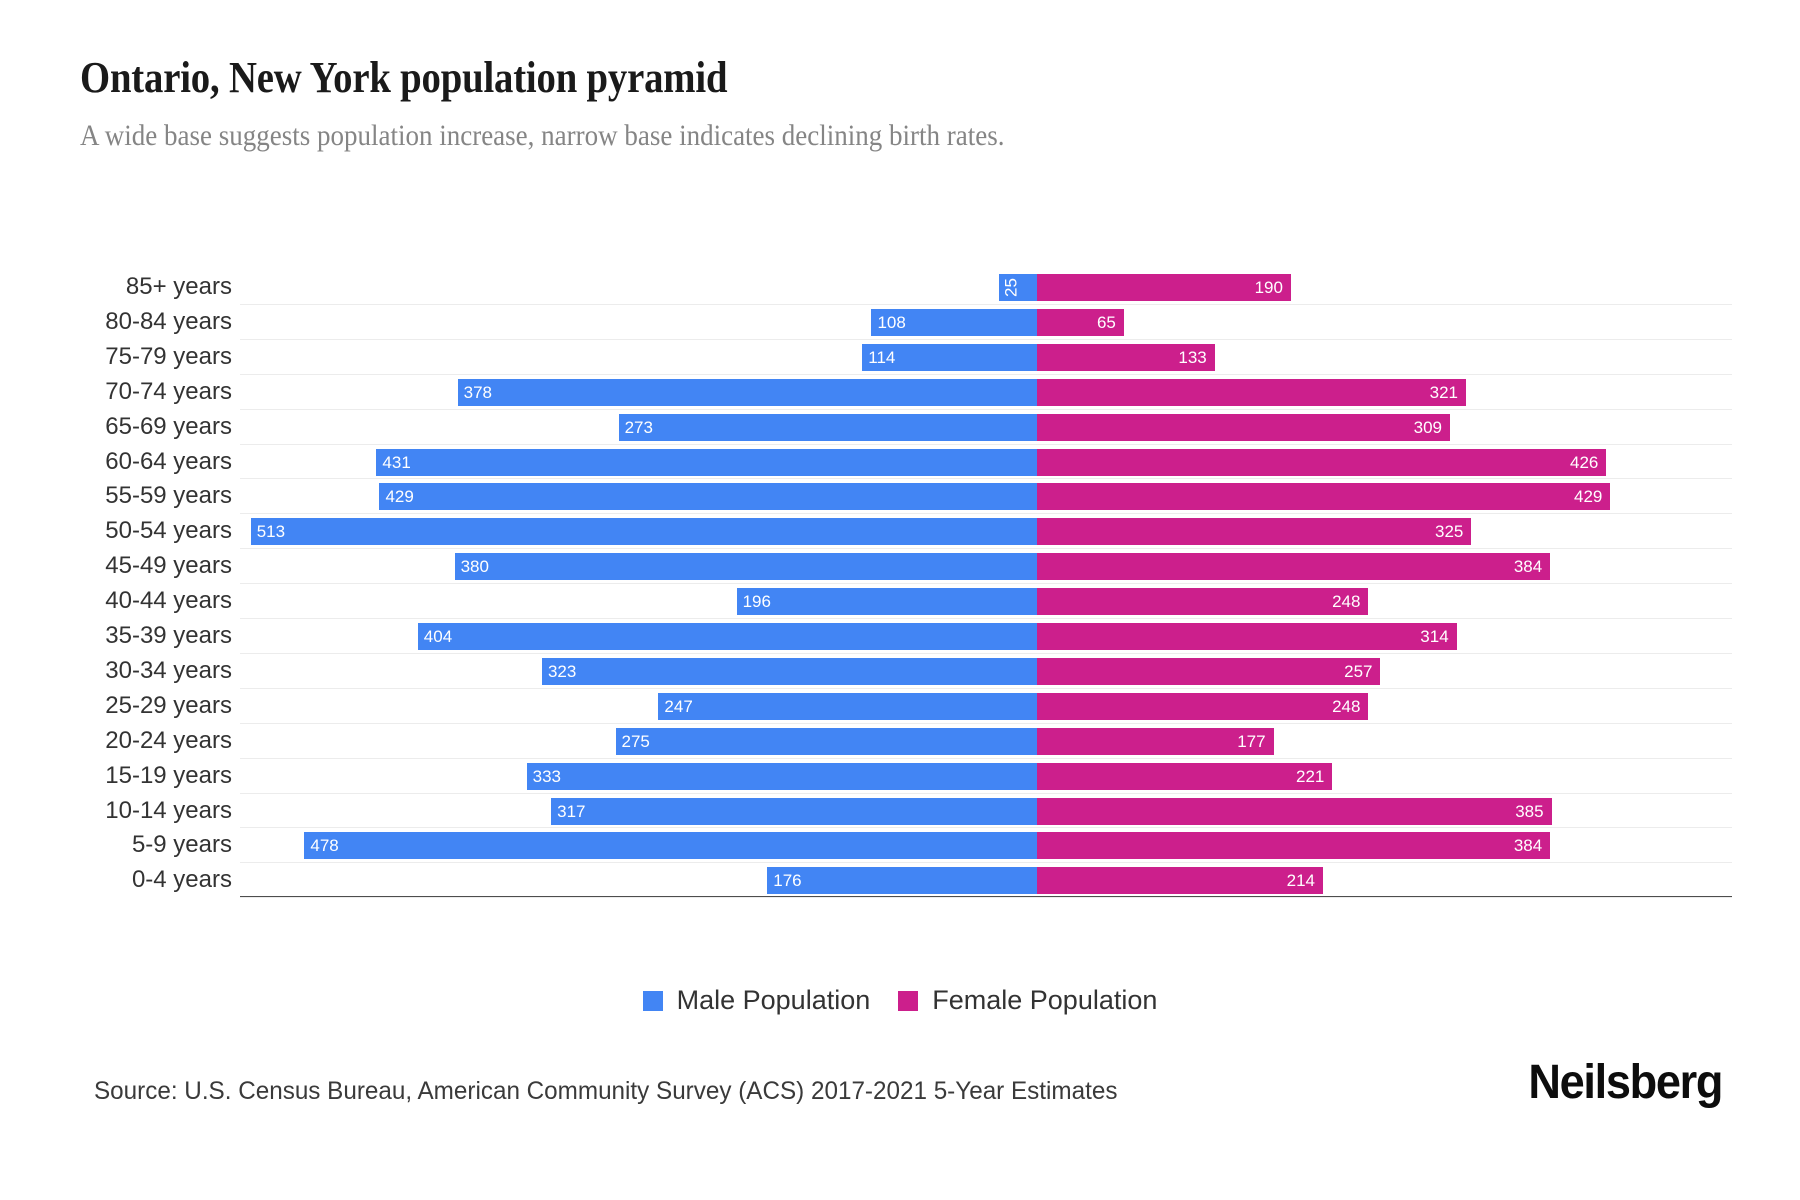 The width and height of the screenshot is (1800, 1200). What do you see at coordinates (1106, 322) in the screenshot?
I see `female-bar-value: 65` at bounding box center [1106, 322].